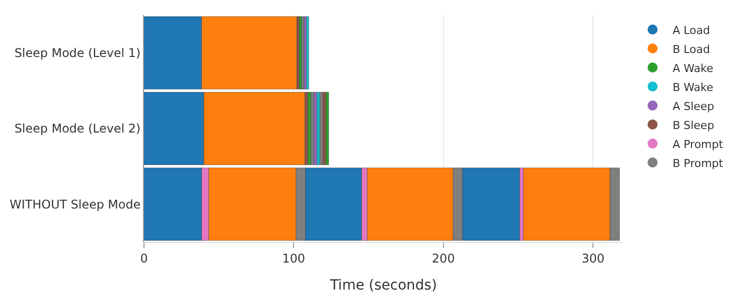 The image size is (740, 300). What do you see at coordinates (593, 258) in the screenshot?
I see `x-tick-label: 300` at bounding box center [593, 258].